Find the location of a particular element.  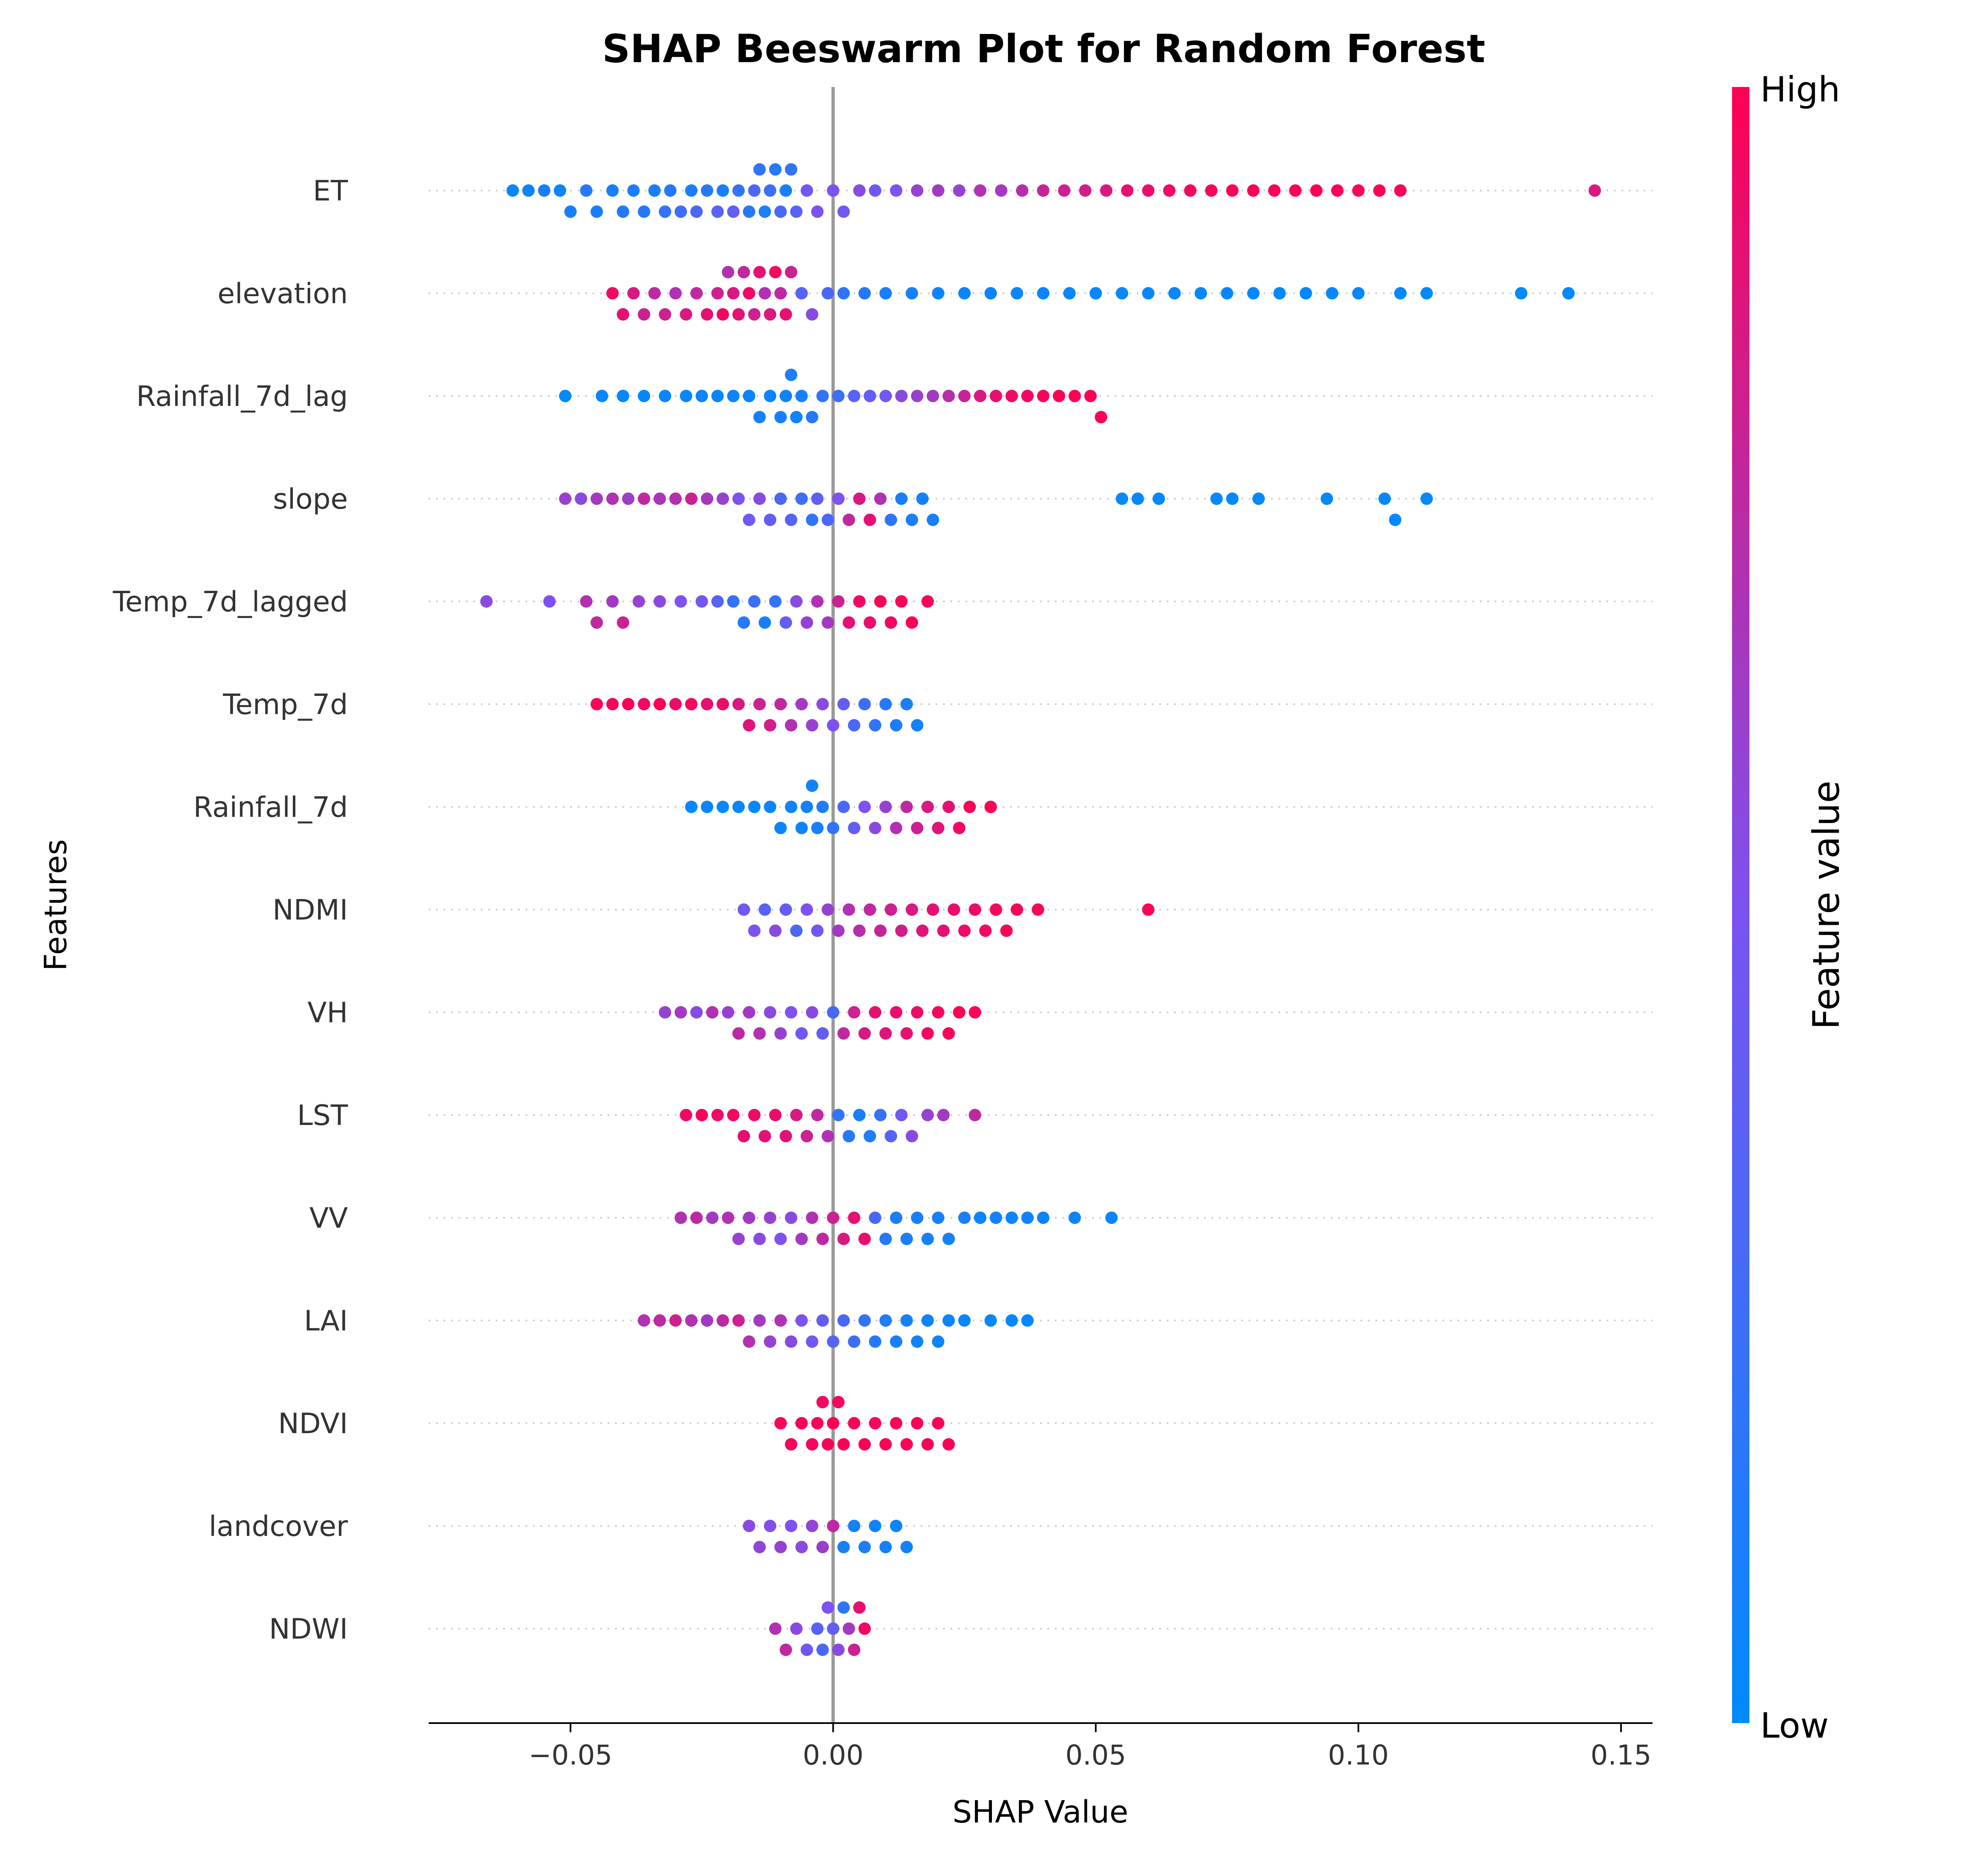

feature-label: NDVI is located at coordinates (313, 1423).